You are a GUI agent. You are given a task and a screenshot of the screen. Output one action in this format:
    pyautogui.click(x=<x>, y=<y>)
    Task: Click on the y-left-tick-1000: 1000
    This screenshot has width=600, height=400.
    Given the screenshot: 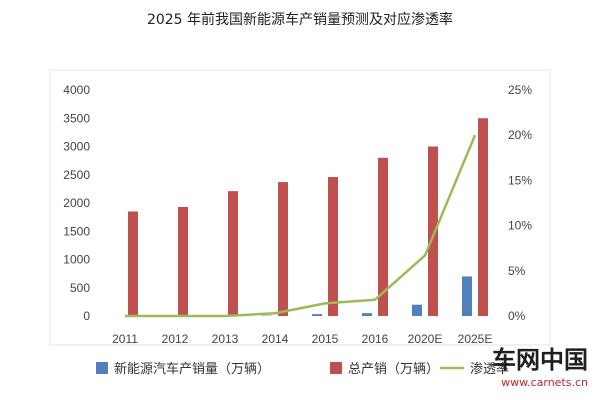 What is the action you would take?
    pyautogui.click(x=76, y=260)
    